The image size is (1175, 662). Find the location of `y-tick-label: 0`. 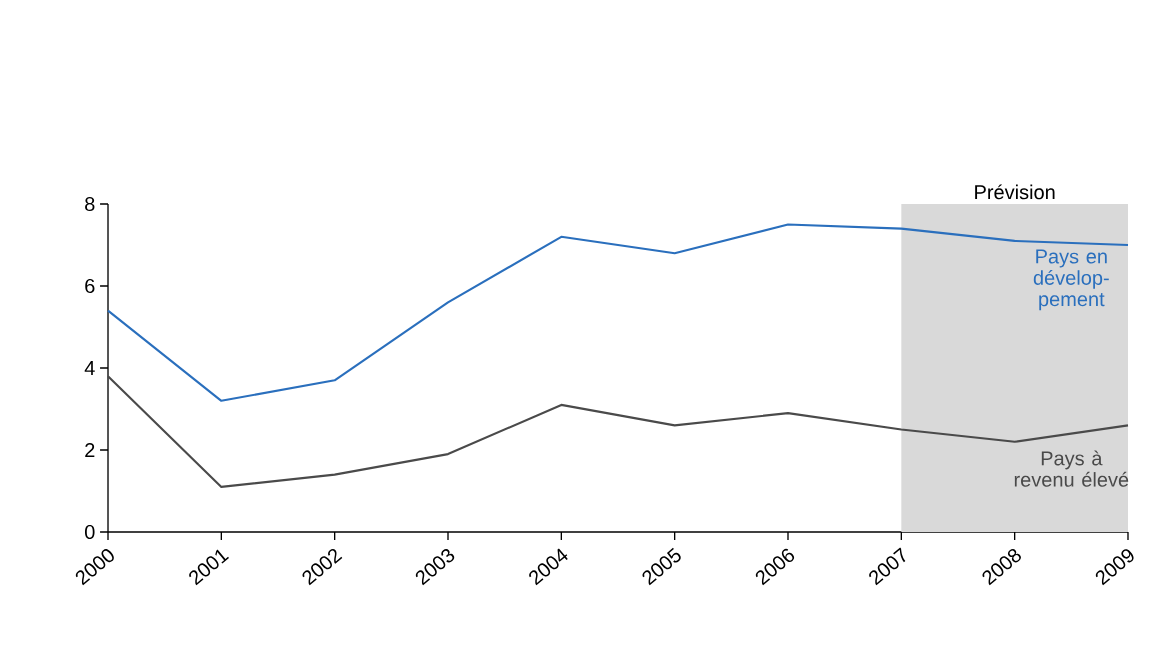

y-tick-label: 0 is located at coordinates (90, 532).